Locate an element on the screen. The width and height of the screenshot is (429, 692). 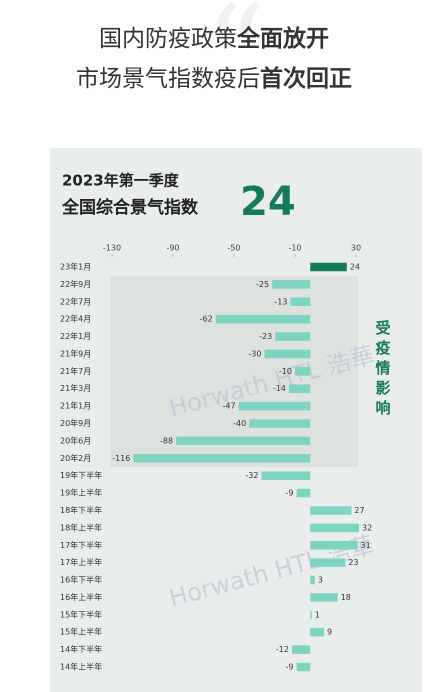
title-bold: 首次回正 is located at coordinates (306, 78).